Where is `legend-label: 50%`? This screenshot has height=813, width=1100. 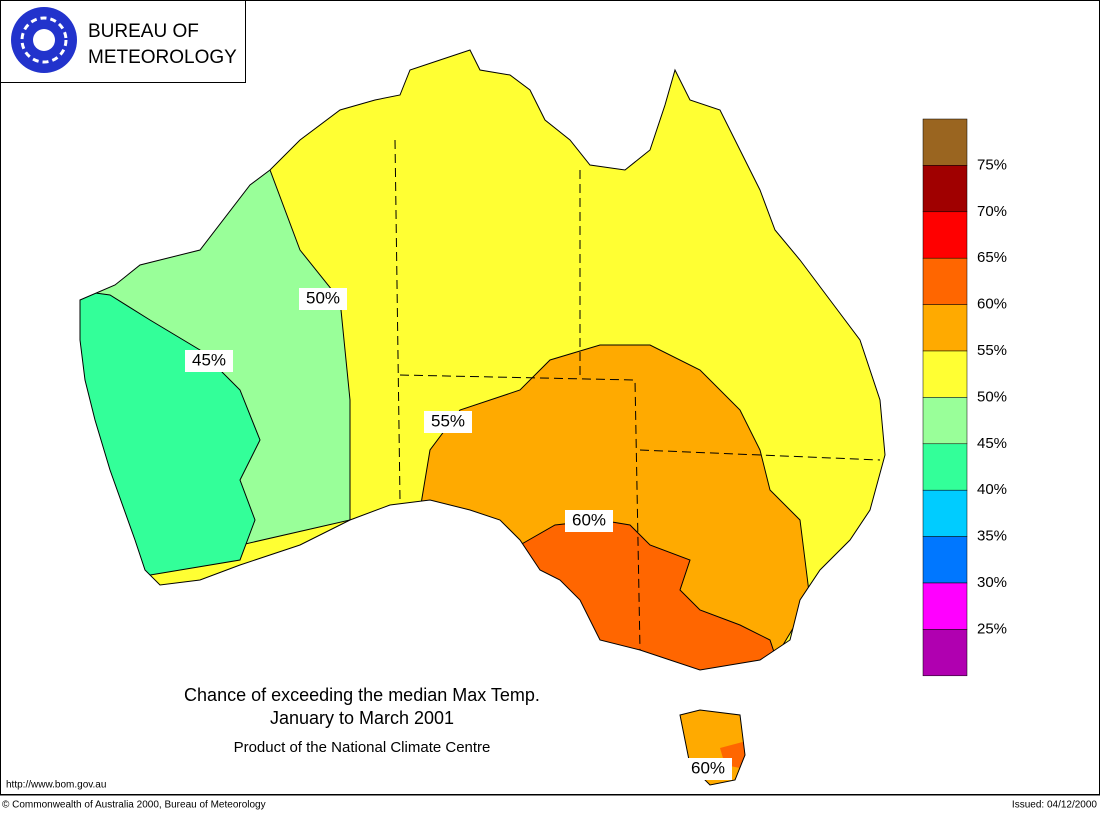
legend-label: 50% is located at coordinates (992, 396).